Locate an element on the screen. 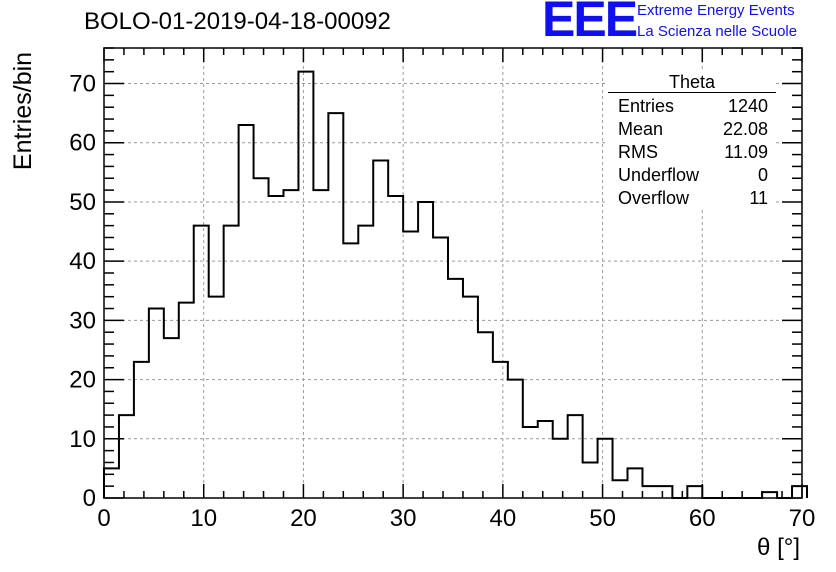 The image size is (836, 572). stats-label: RMS is located at coordinates (638, 152).